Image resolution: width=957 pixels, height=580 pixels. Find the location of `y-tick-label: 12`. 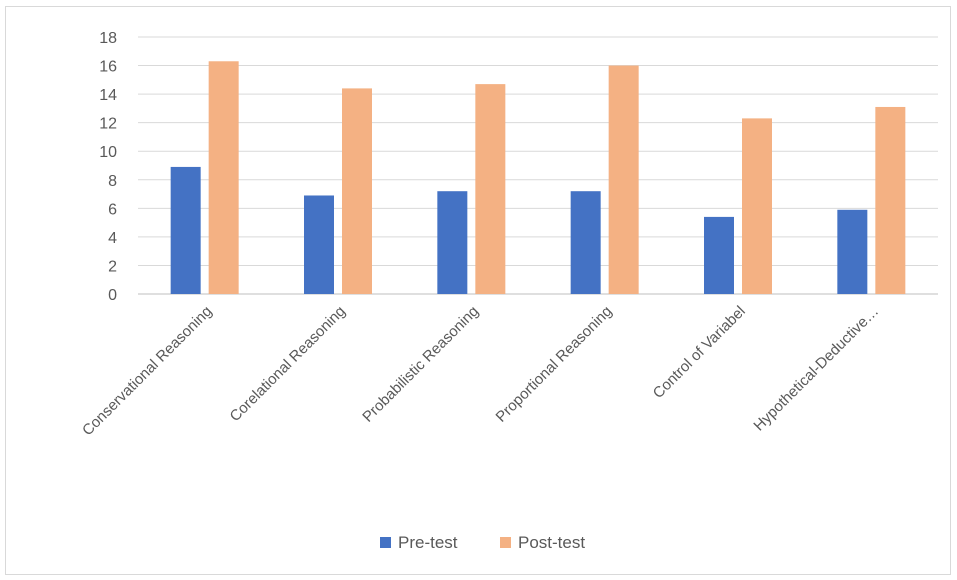

y-tick-label: 12 is located at coordinates (108, 124).